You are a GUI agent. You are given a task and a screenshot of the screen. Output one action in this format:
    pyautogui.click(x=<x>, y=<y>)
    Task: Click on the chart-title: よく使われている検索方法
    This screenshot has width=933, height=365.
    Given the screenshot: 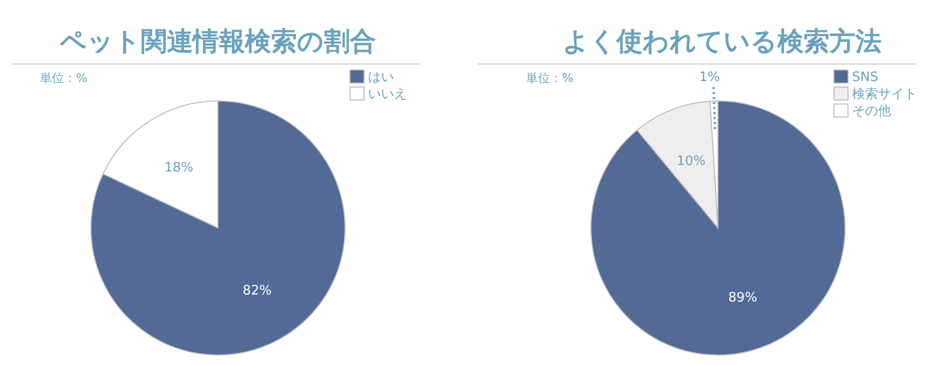 What is the action you would take?
    pyautogui.click(x=722, y=42)
    